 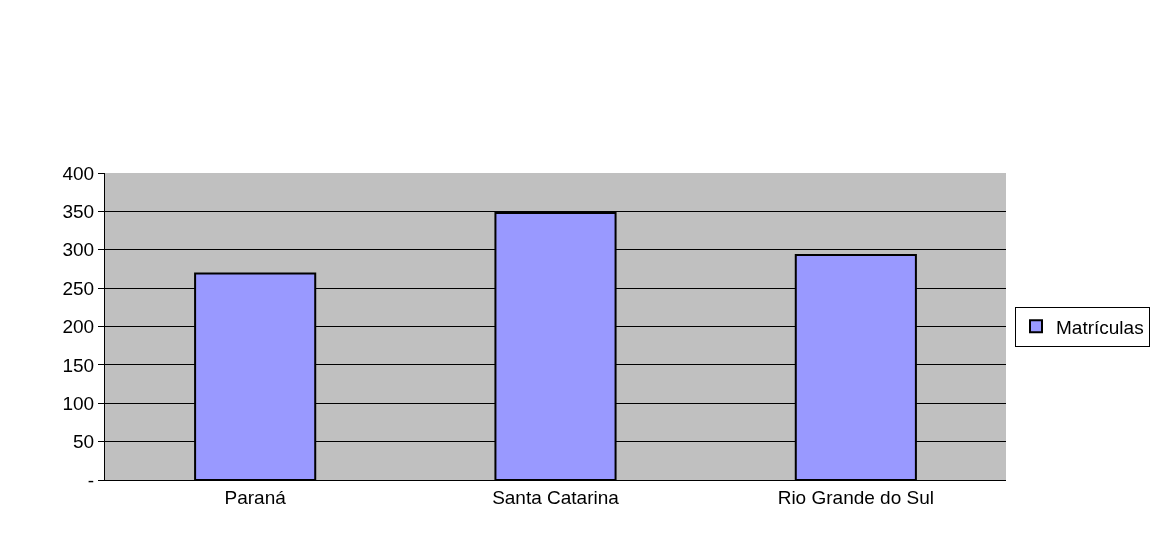 What do you see at coordinates (255, 497) in the screenshot?
I see `x-tick-label: Paraná` at bounding box center [255, 497].